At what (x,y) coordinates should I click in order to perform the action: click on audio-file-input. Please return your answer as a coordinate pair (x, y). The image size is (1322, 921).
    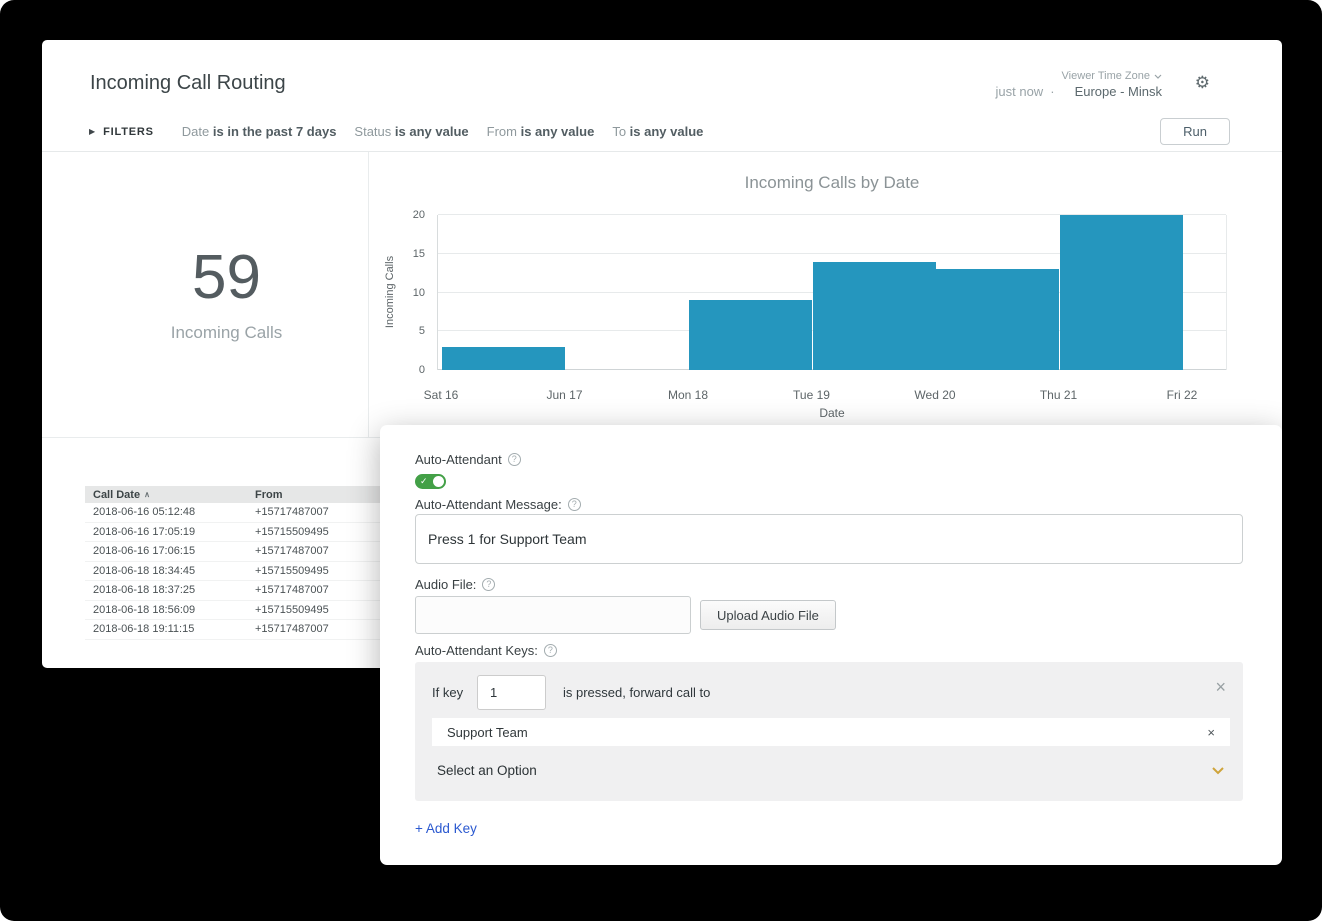
    Looking at the image, I should click on (553, 615).